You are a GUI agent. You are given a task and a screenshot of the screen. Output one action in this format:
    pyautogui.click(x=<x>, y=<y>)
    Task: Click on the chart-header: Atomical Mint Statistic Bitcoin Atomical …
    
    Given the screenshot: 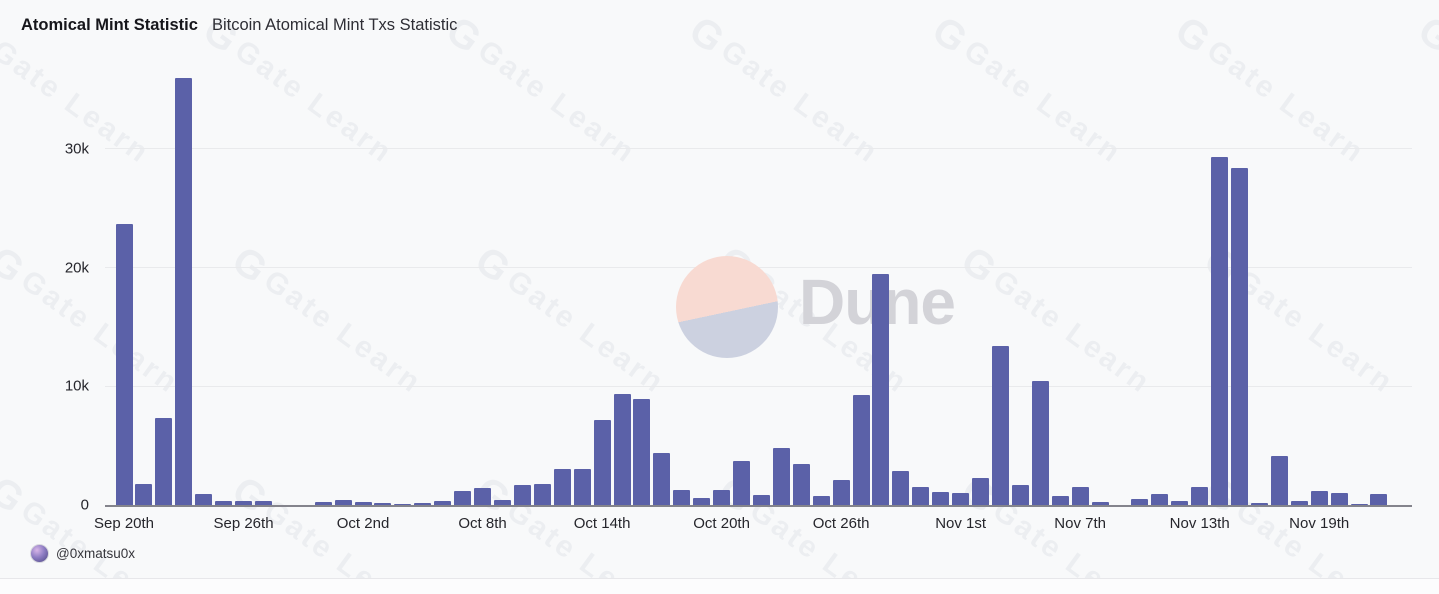 What is the action you would take?
    pyautogui.click(x=239, y=25)
    